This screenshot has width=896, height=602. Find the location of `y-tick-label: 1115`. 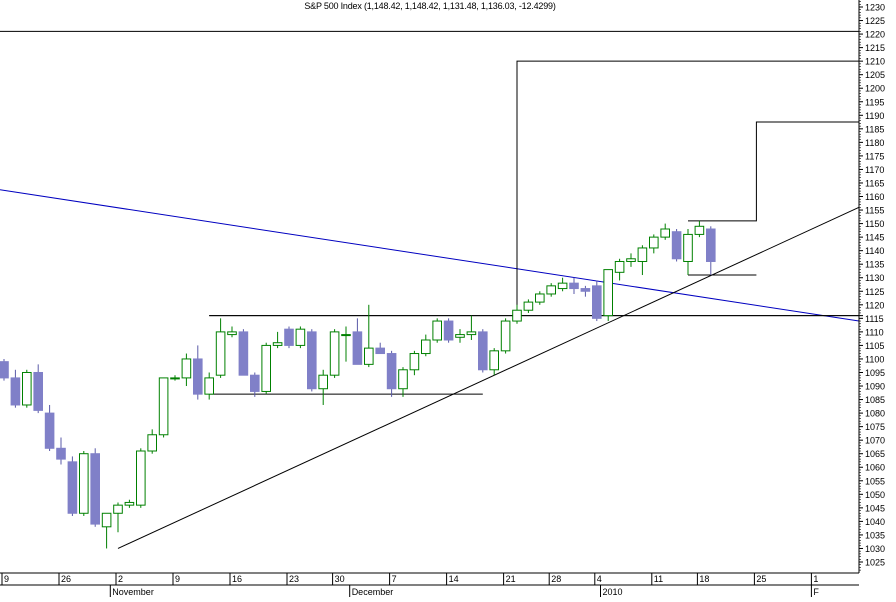

y-tick-label: 1115 is located at coordinates (874, 319).